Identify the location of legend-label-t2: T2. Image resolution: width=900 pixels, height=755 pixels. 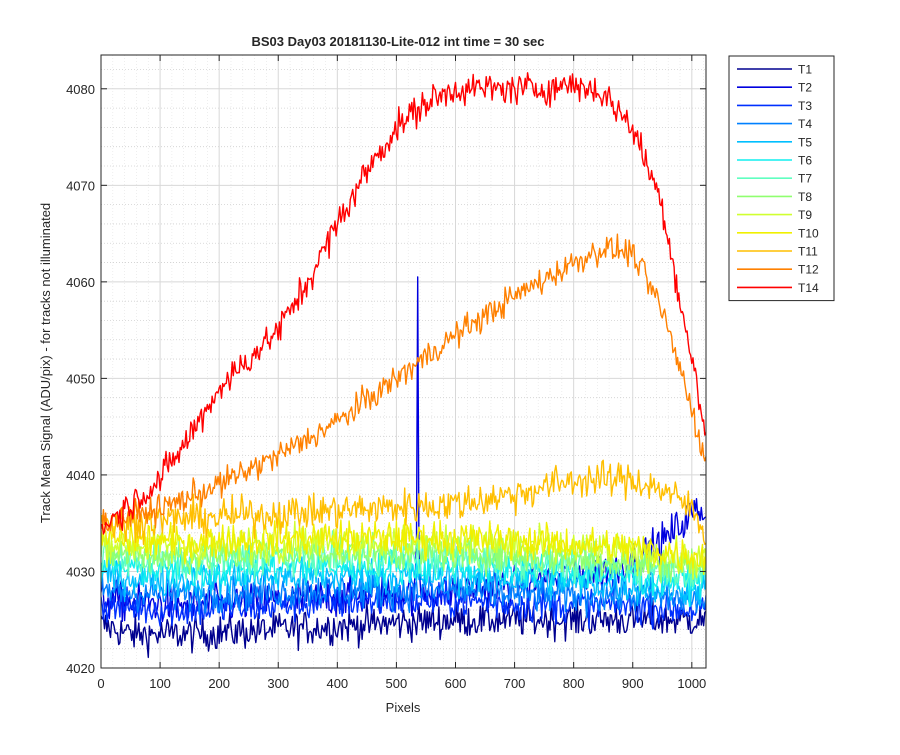
(805, 88).